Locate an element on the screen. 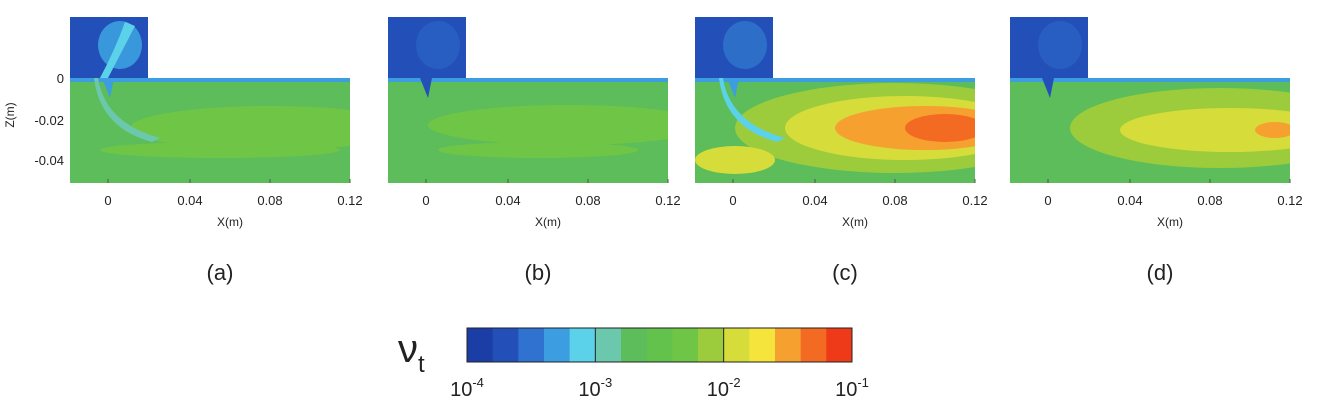 This screenshot has height=413, width=1319. panel-label: (a) is located at coordinates (220, 272).